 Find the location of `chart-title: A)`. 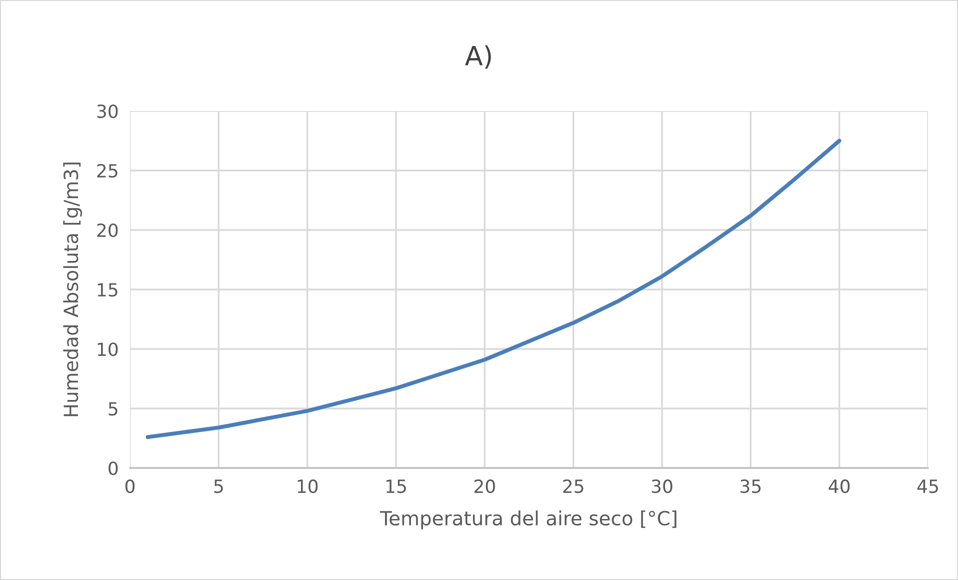

chart-title: A) is located at coordinates (478, 57).